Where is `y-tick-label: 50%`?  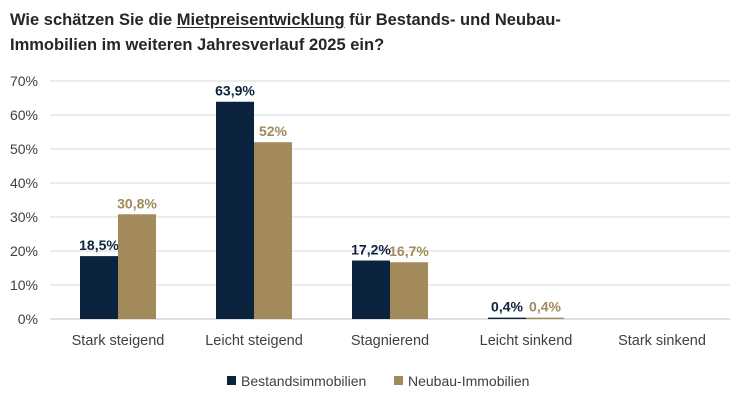 y-tick-label: 50% is located at coordinates (24, 149).